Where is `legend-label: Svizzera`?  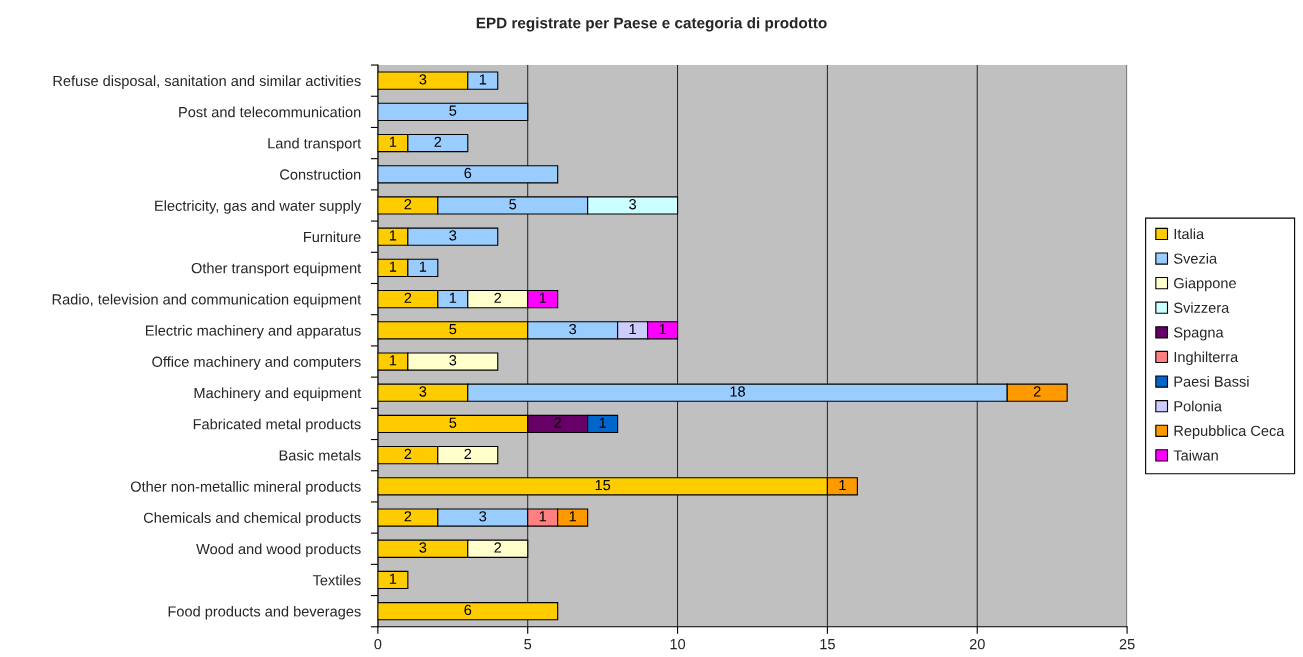 legend-label: Svizzera is located at coordinates (1202, 307).